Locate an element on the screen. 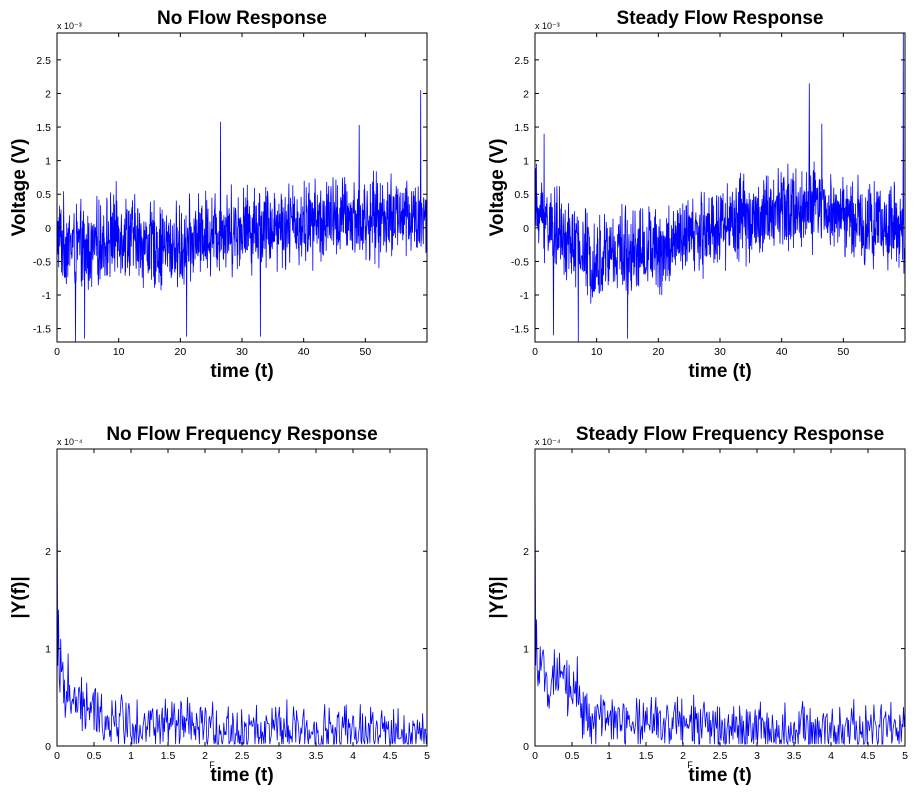  chart-title: No Flow Response is located at coordinates (242, 18).